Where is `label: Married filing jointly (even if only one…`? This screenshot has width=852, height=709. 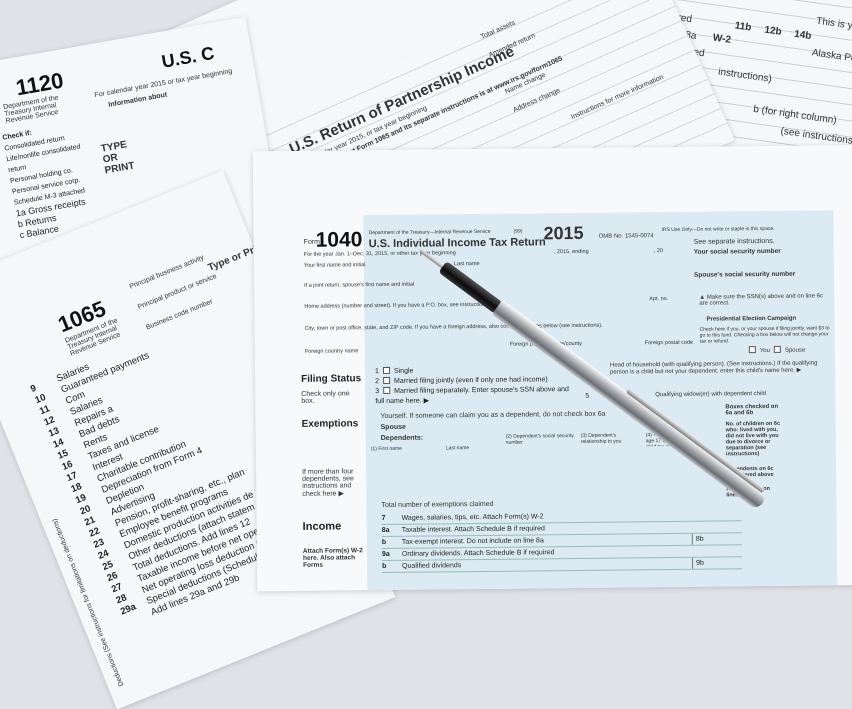 label: Married filing jointly (even if only one… is located at coordinates (470, 380).